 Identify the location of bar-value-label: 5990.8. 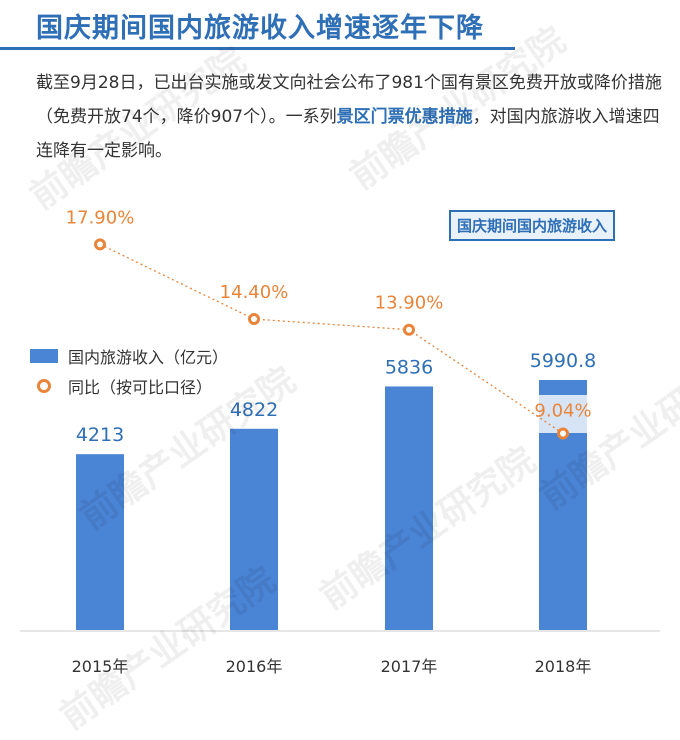
(563, 361).